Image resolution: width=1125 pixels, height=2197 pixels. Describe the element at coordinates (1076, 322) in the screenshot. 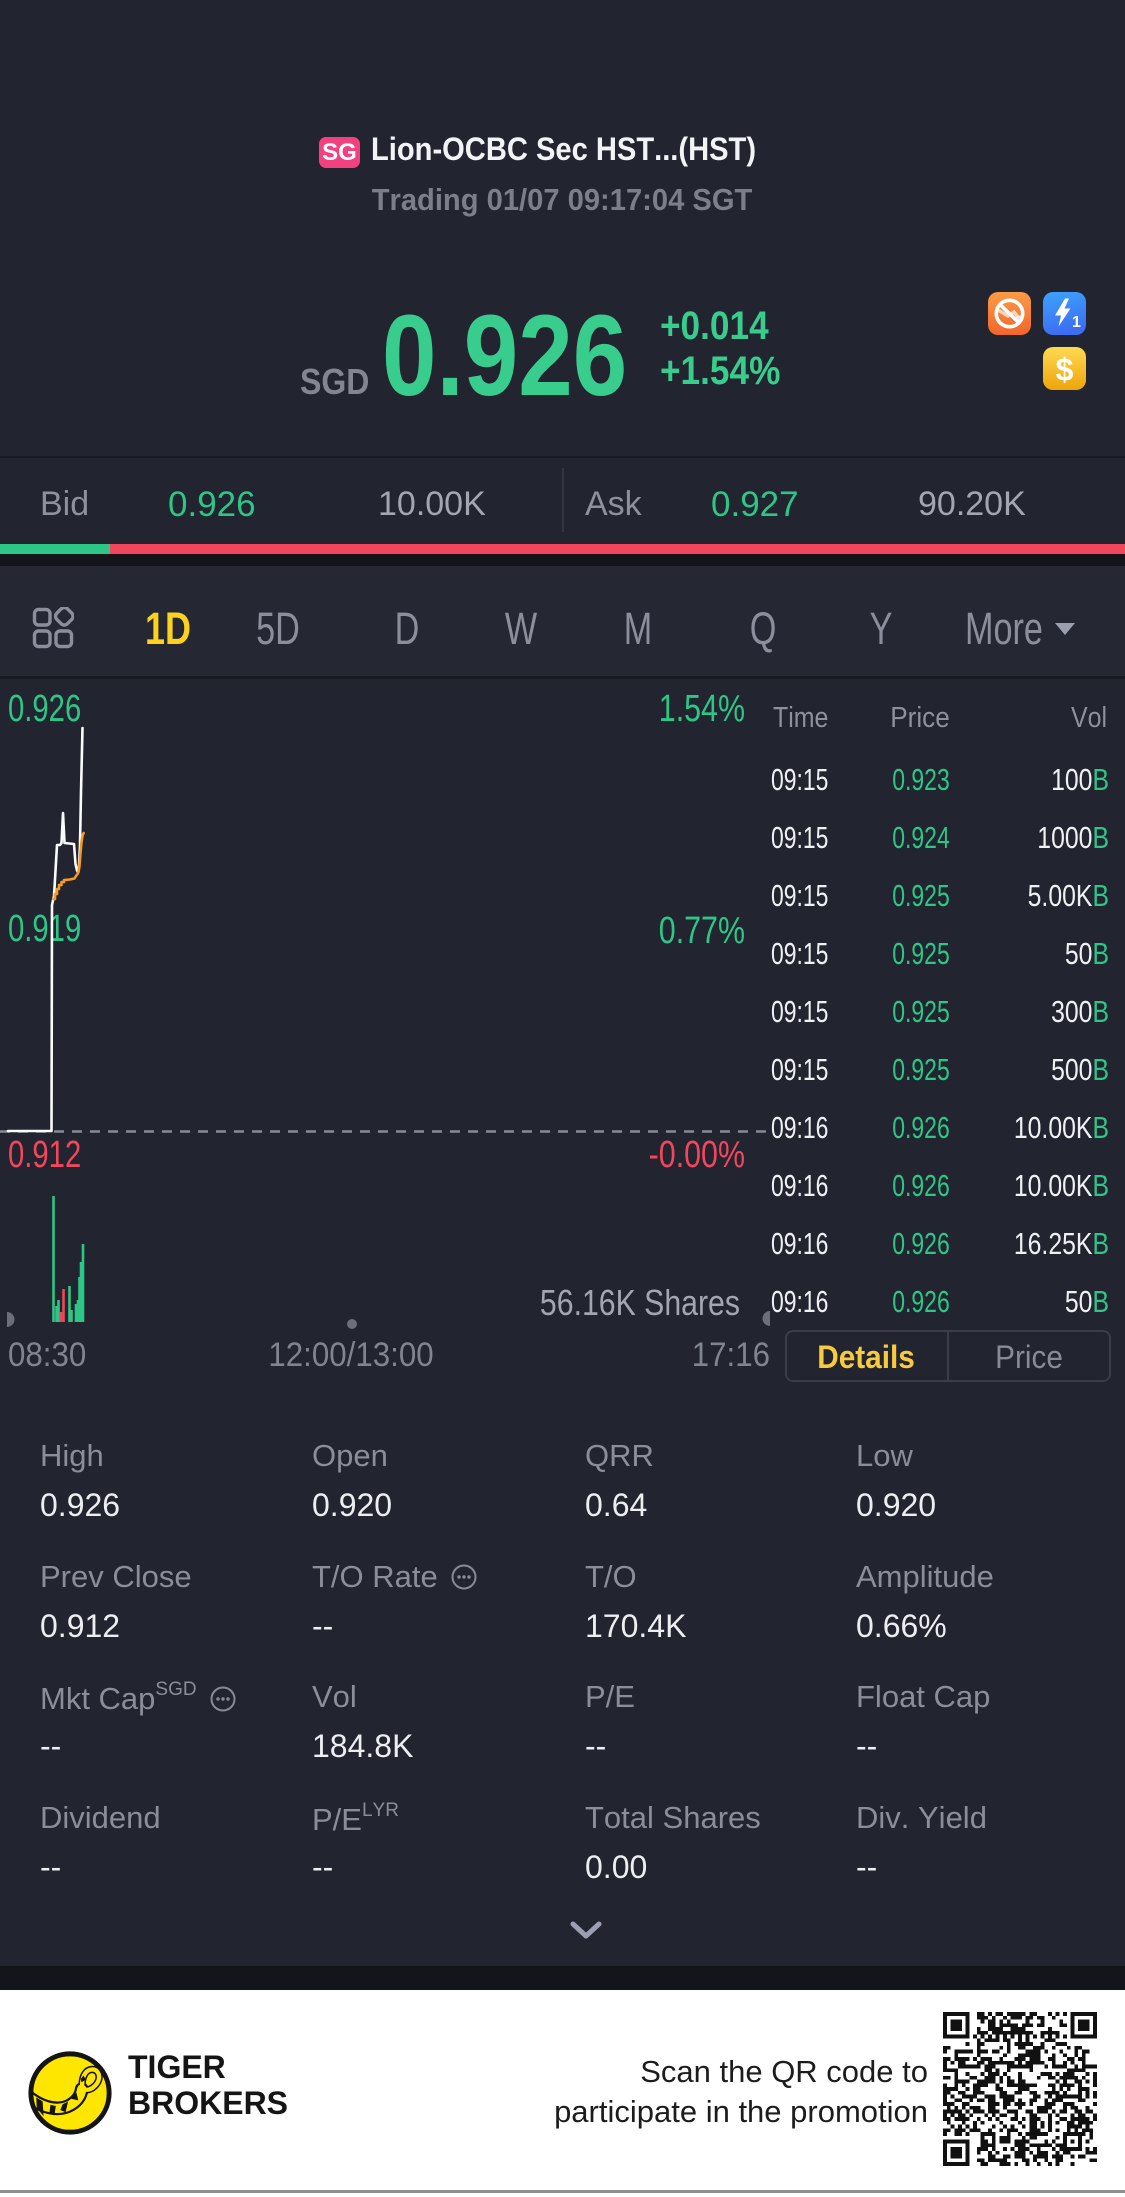

I see `svg-text: 1` at that location.